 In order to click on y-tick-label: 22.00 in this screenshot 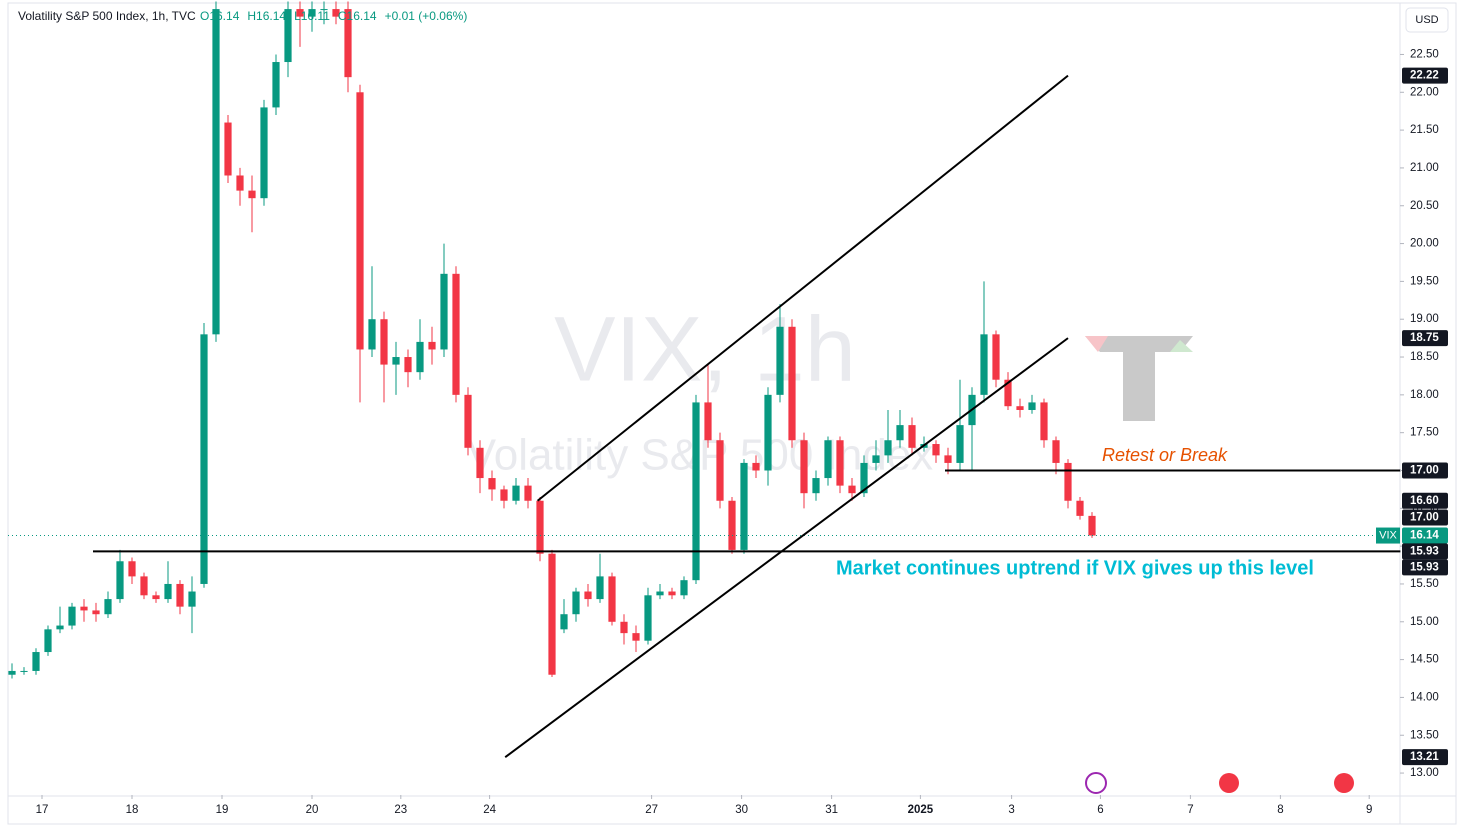, I will do `click(1424, 92)`.